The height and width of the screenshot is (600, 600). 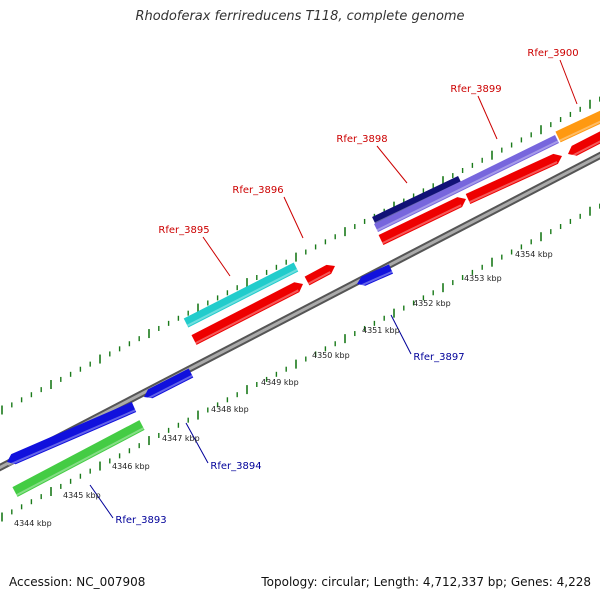 What do you see at coordinates (230, 409) in the screenshot?
I see `kbp-label-4348: 4348 kbp` at bounding box center [230, 409].